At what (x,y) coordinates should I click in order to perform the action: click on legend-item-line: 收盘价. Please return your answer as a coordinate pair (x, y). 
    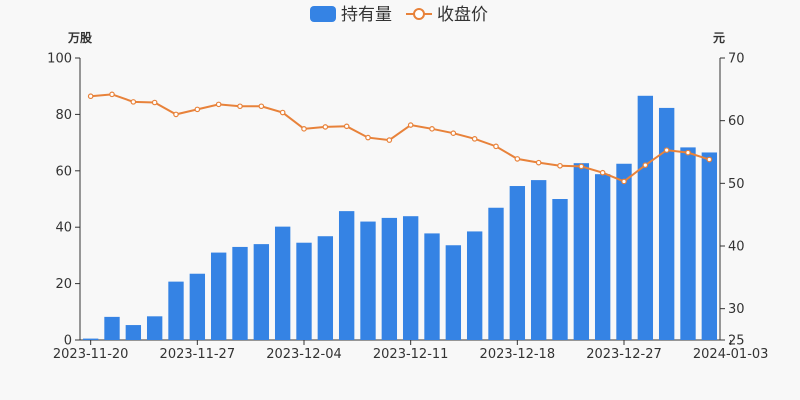
    Looking at the image, I should click on (447, 15).